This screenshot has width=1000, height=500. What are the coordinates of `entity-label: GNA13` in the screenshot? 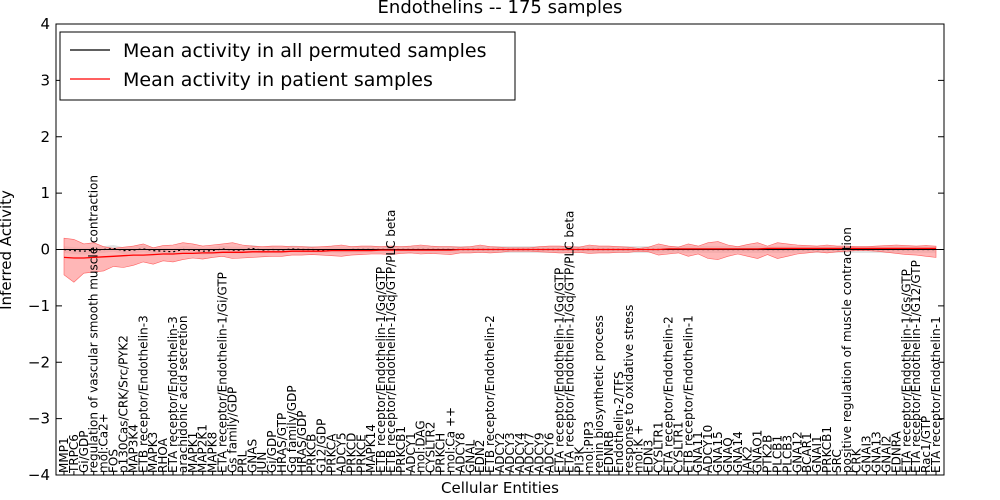 It's located at (877, 452).